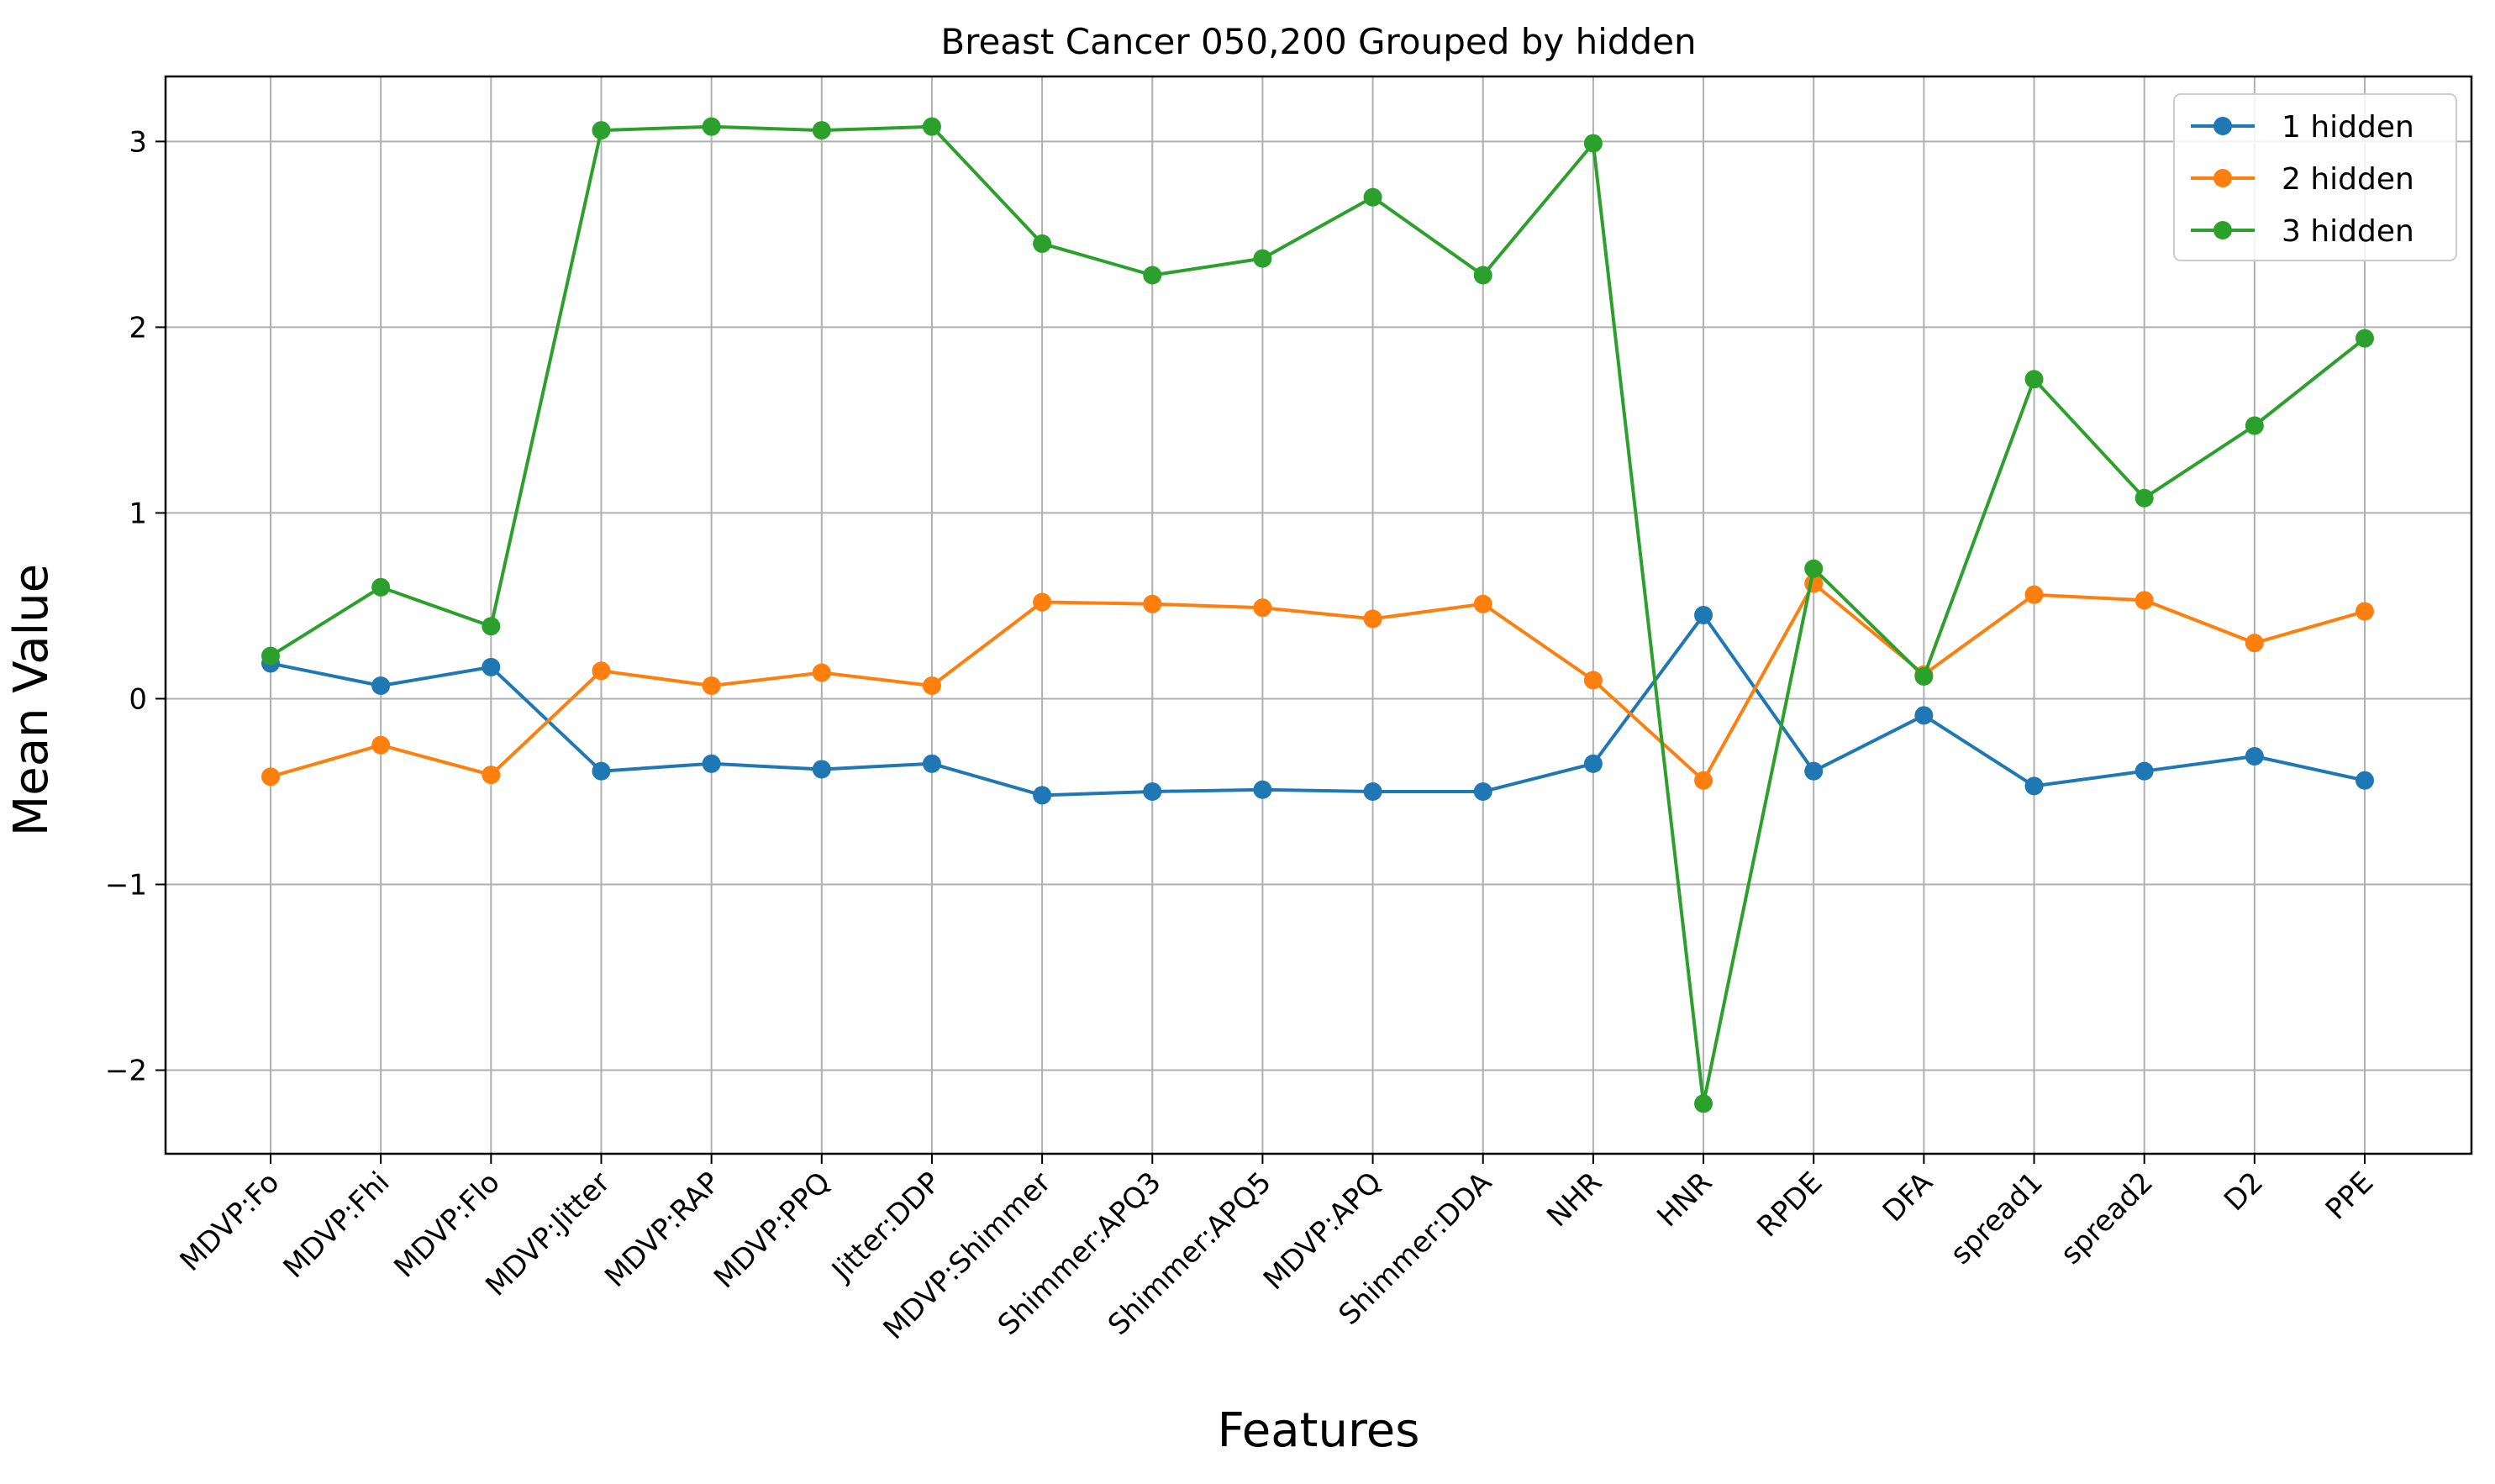  I want to click on y-tick-label: −1, so click(126, 886).